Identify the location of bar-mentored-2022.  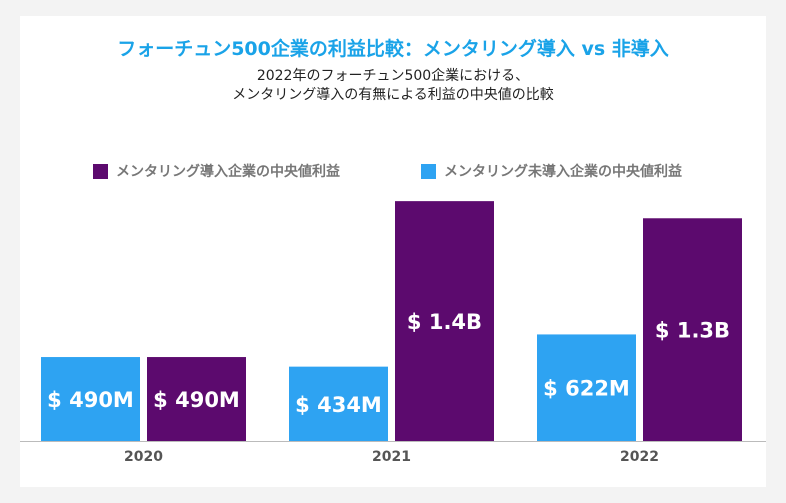
(692, 329).